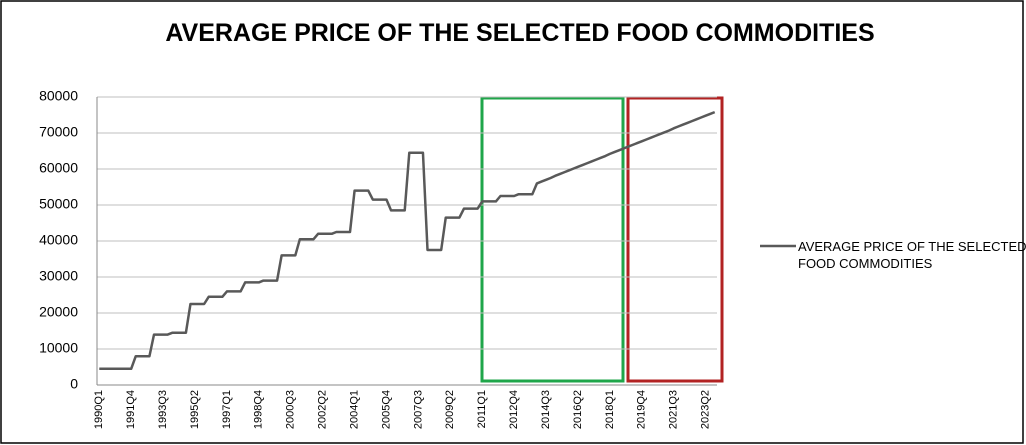  Describe the element at coordinates (354, 409) in the screenshot. I see `x-tick-label: 2004Q1` at that location.